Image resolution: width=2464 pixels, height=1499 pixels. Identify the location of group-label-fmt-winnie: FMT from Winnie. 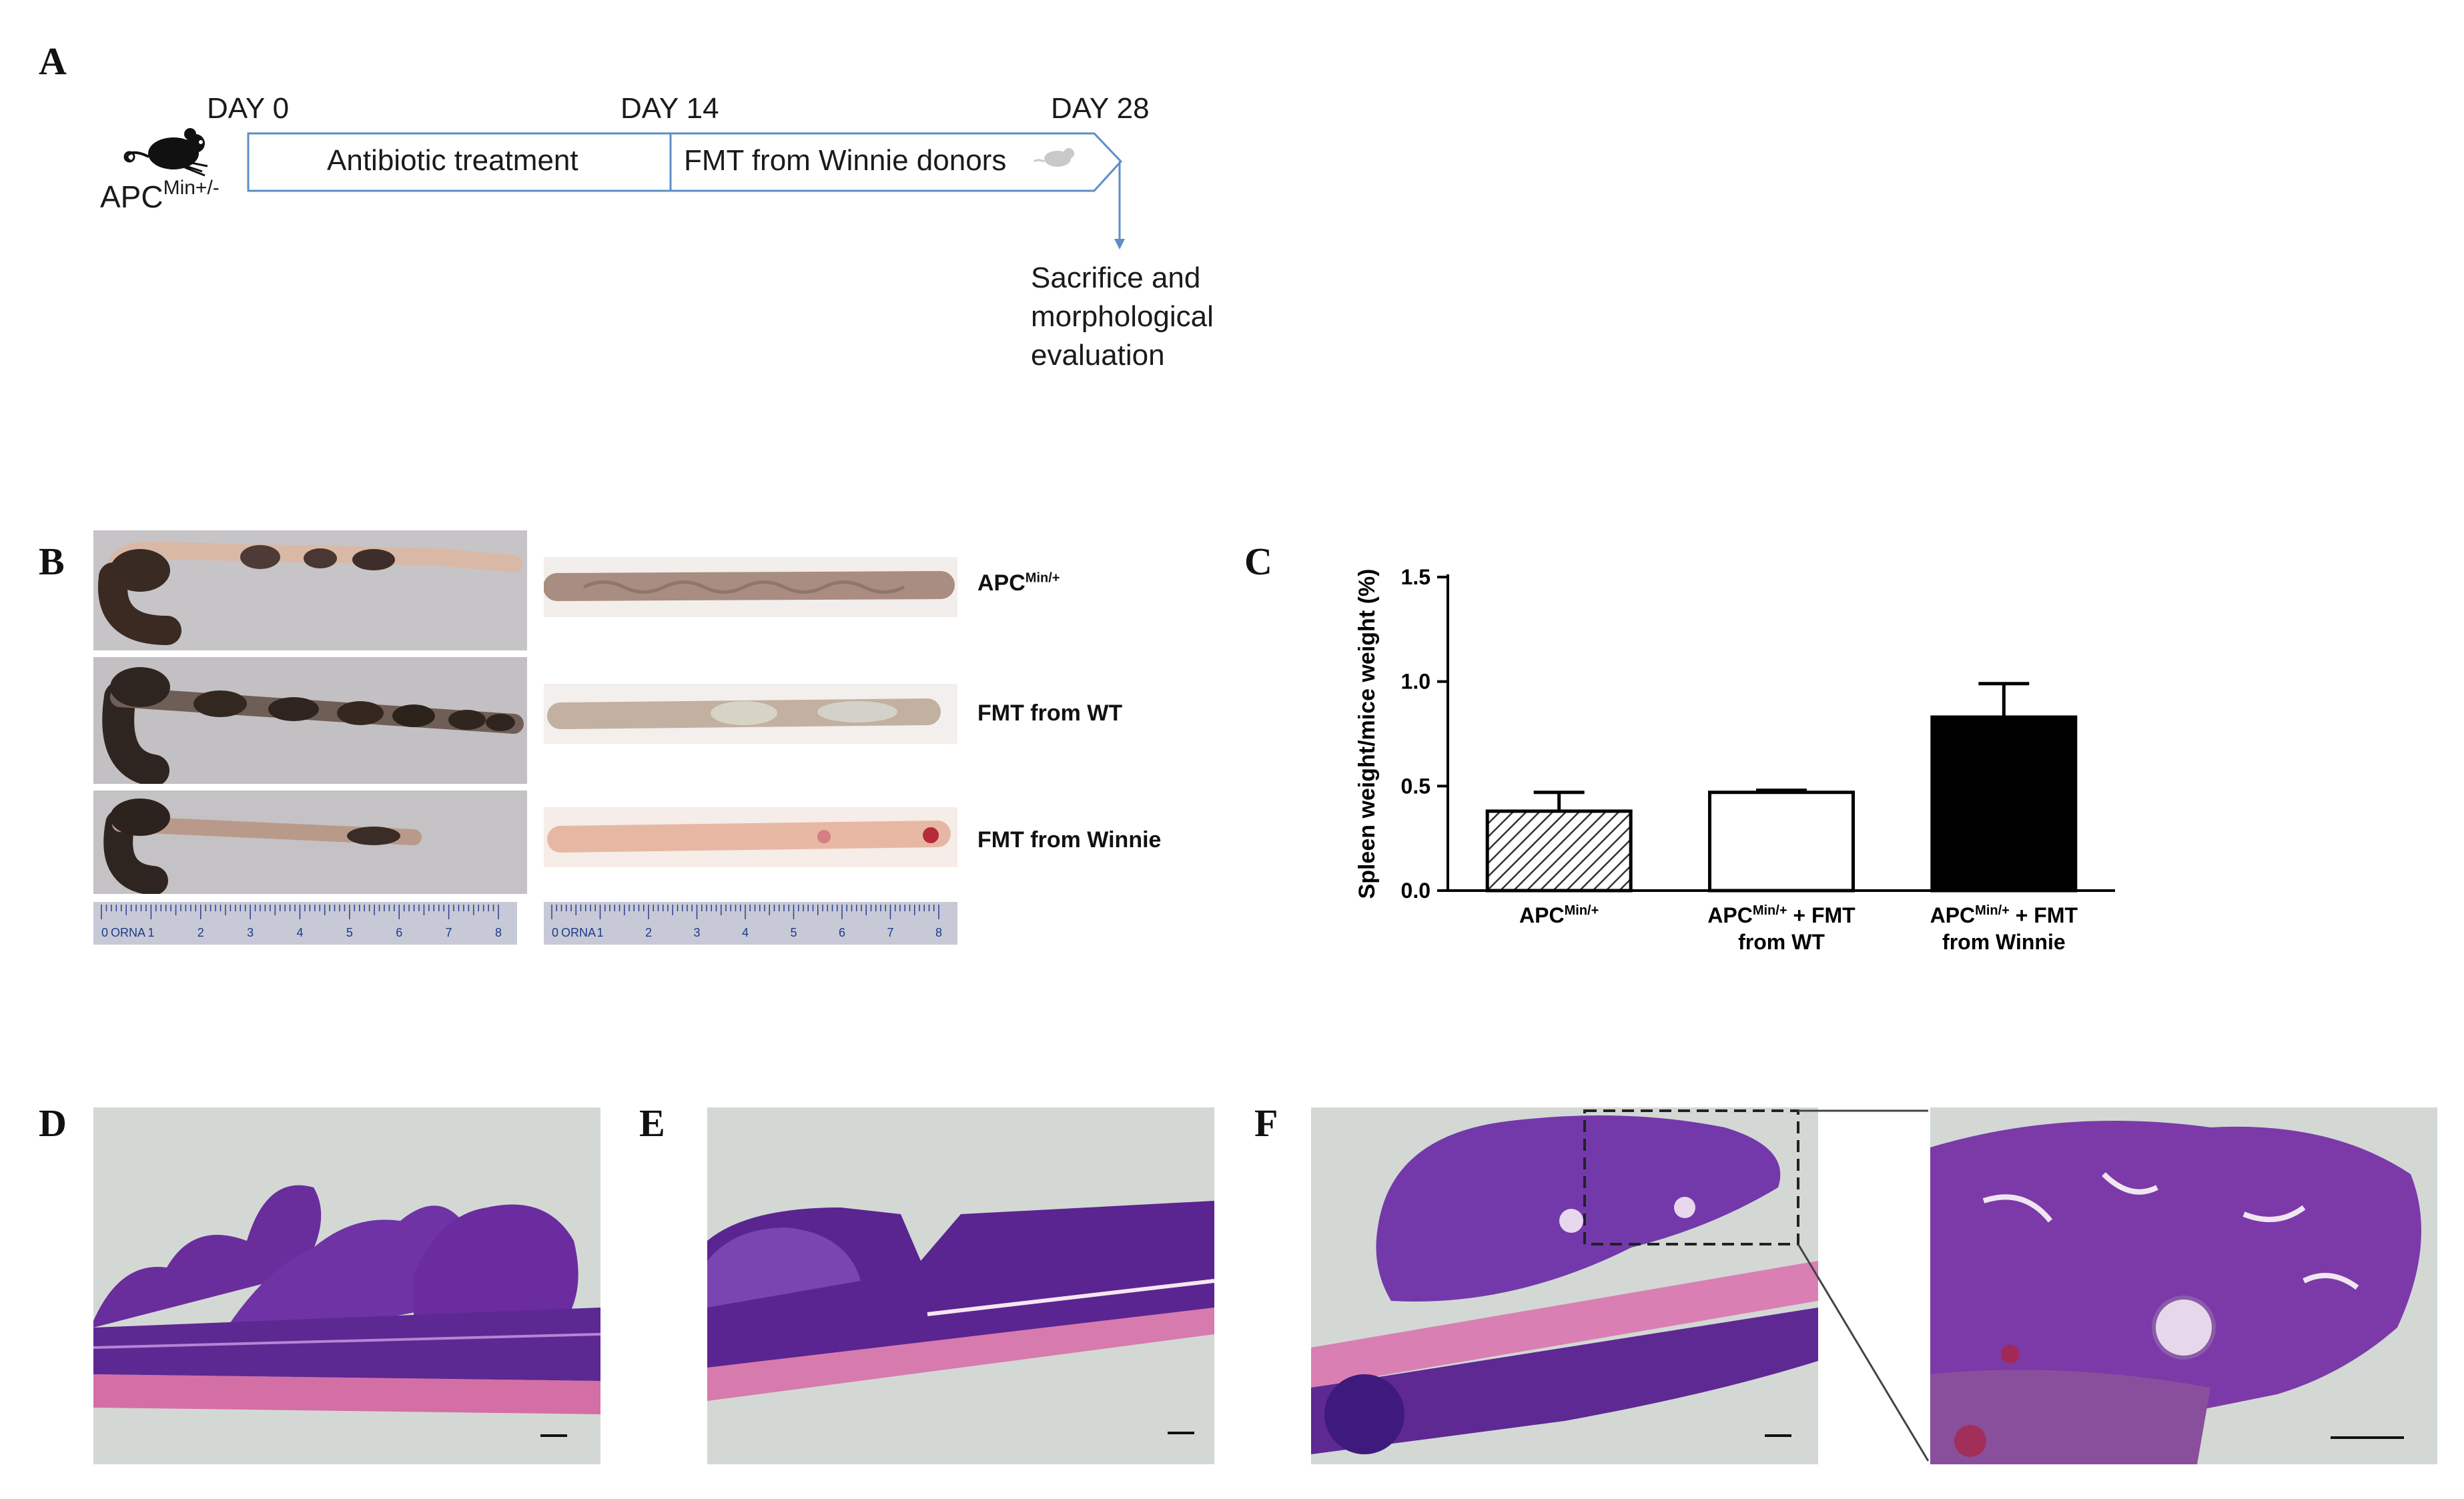
(1069, 840).